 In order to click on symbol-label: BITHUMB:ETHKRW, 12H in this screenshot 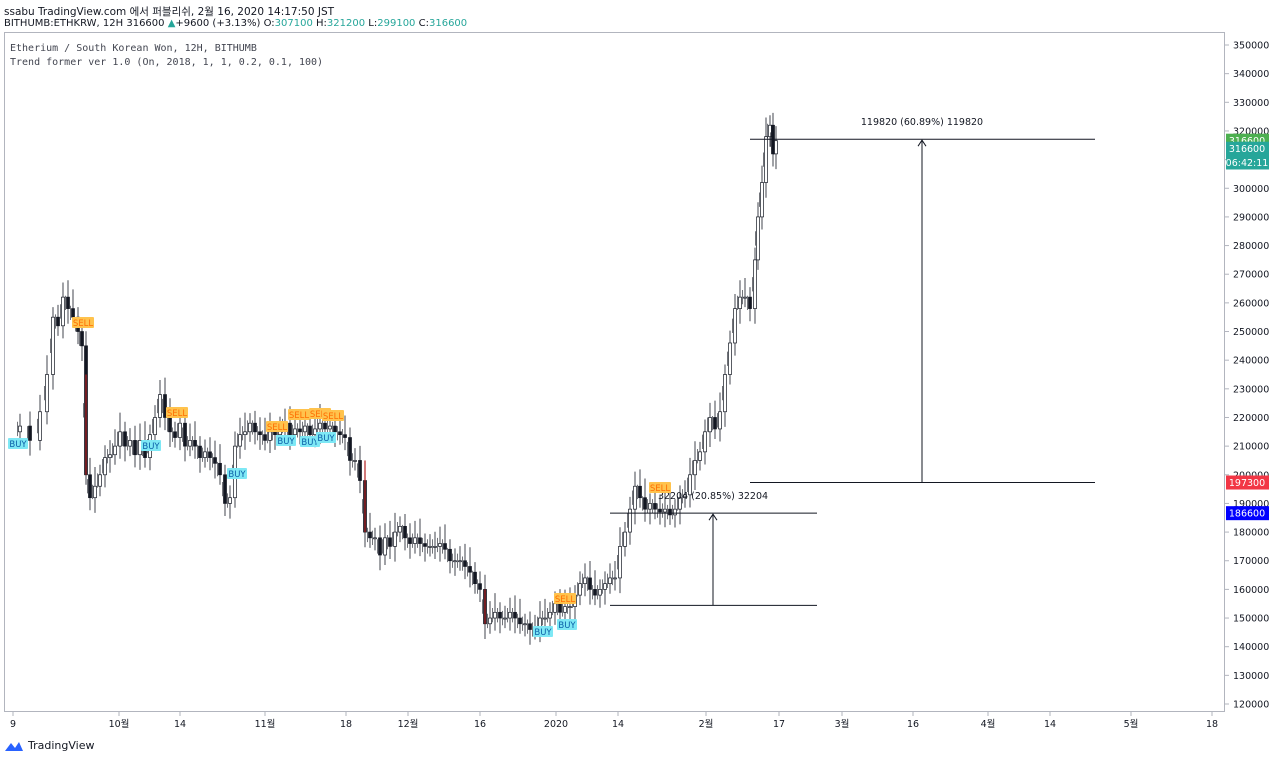, I will do `click(64, 23)`.